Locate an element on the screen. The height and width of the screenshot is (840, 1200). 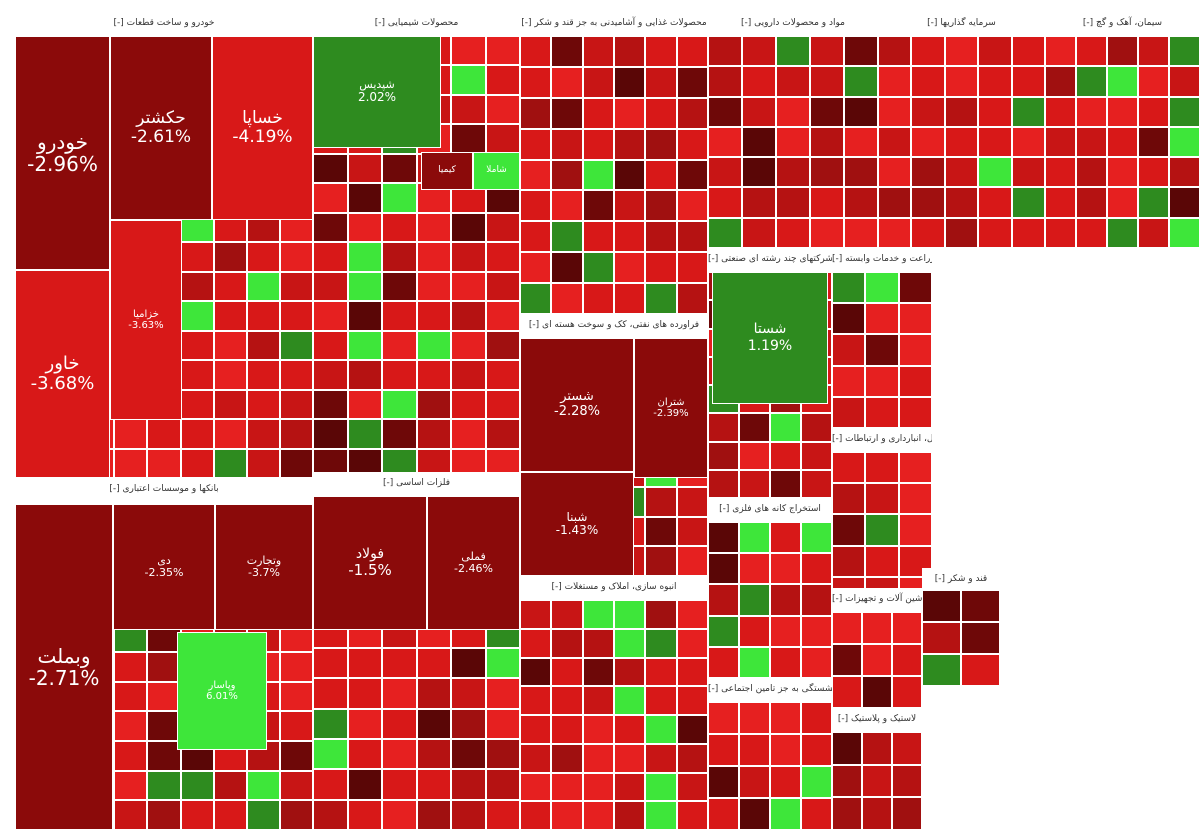
stock-tile: خساپا -4.19% is located at coordinates (262, 128).